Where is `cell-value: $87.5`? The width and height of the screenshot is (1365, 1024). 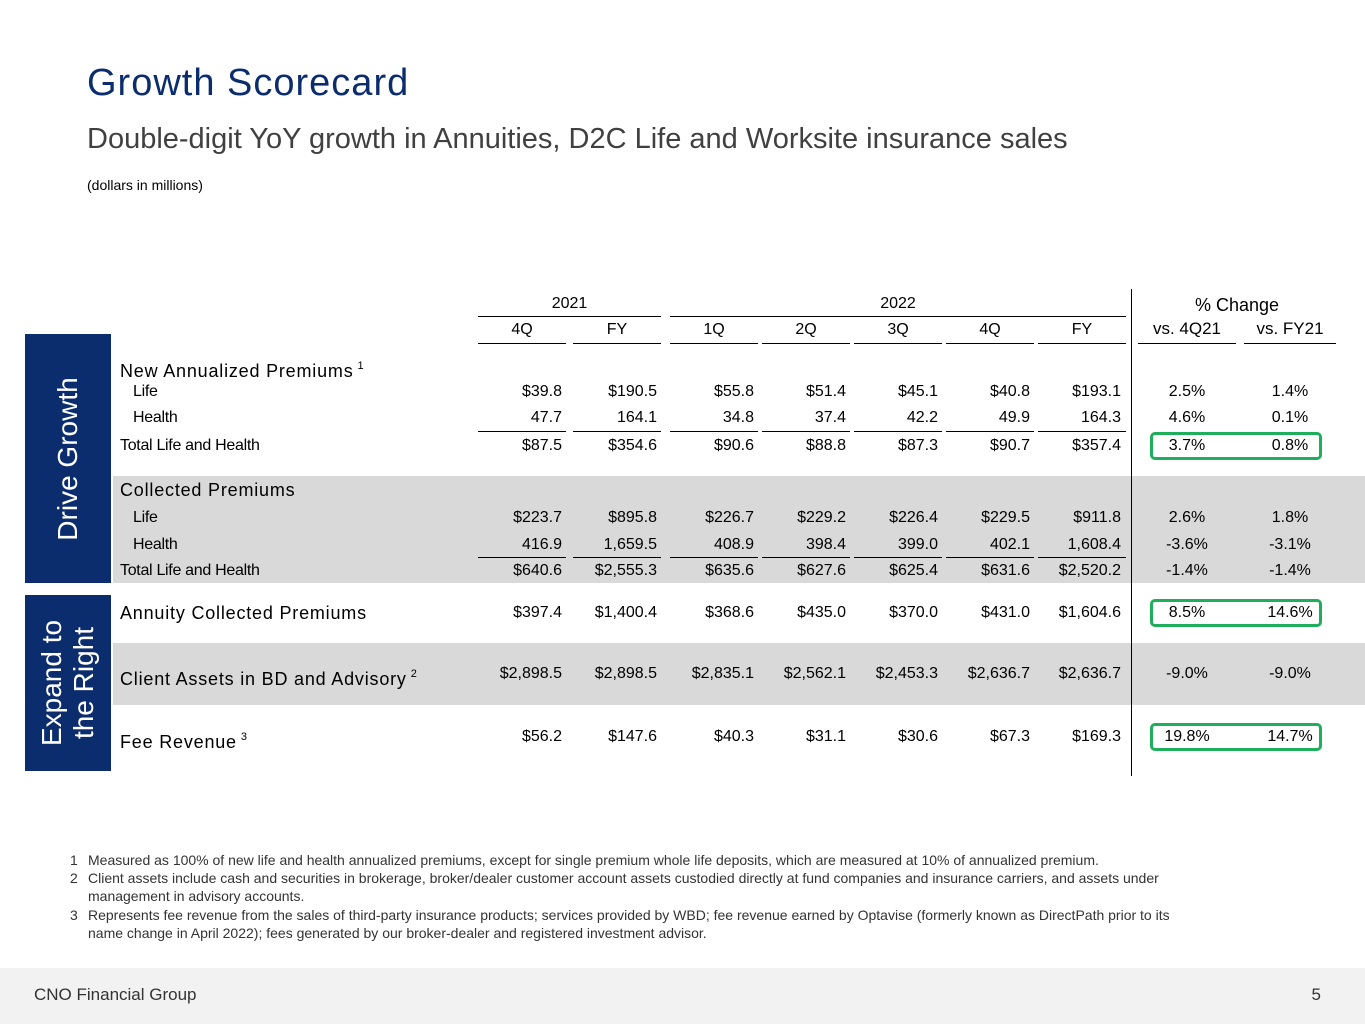
cell-value: $87.5 is located at coordinates (541, 445).